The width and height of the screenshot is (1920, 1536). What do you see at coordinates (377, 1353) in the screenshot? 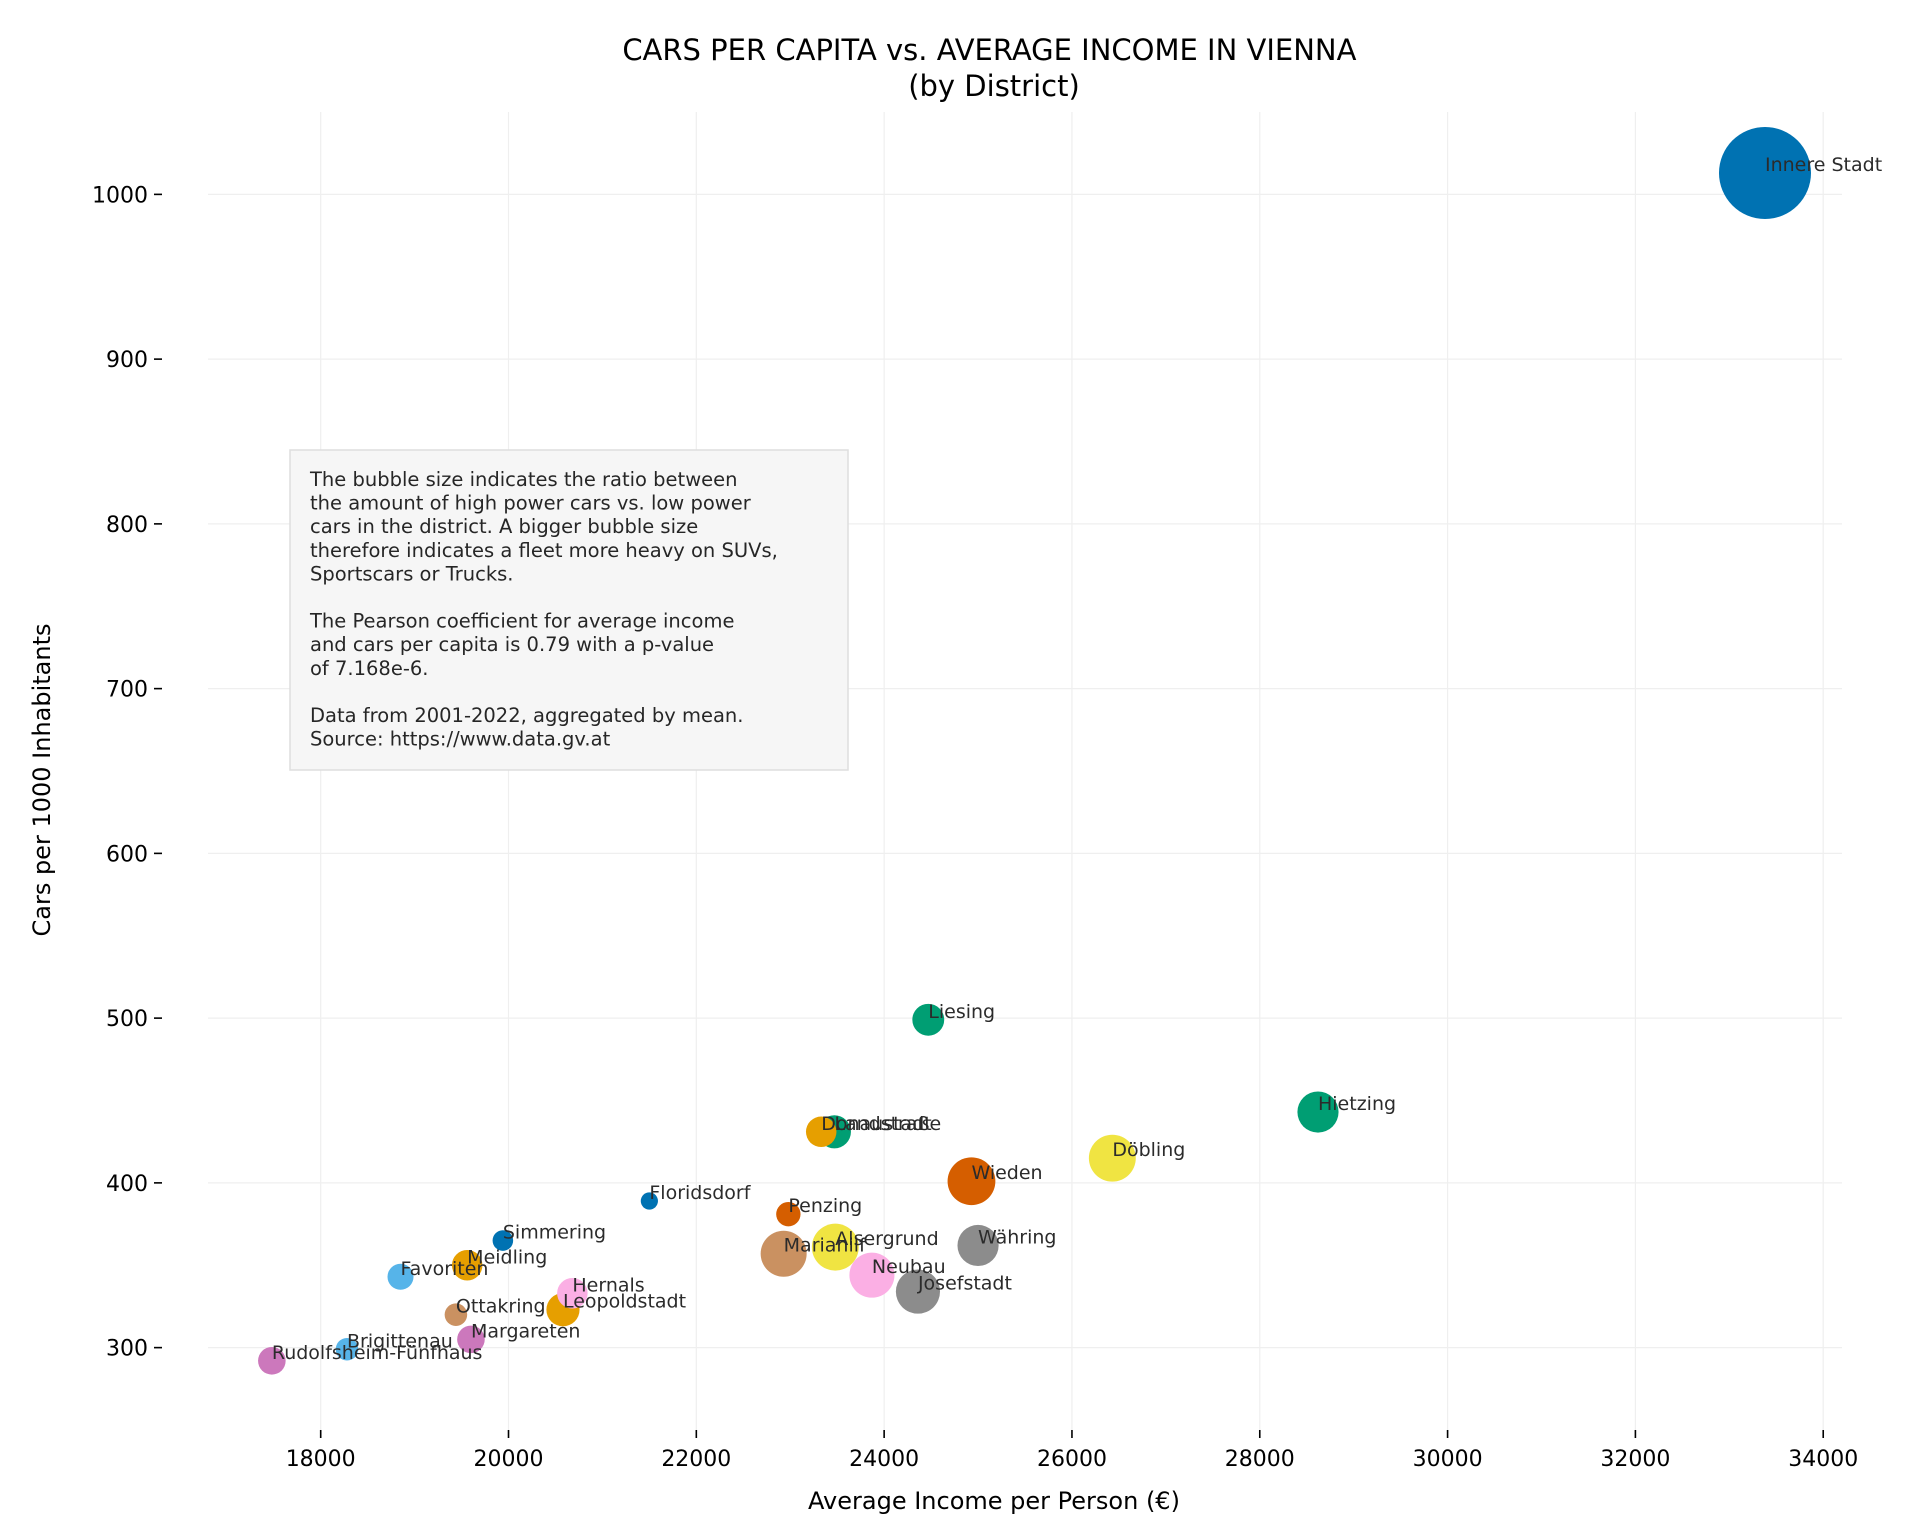
I see `point-label: Rudolfsheim-Fünfhaus` at bounding box center [377, 1353].